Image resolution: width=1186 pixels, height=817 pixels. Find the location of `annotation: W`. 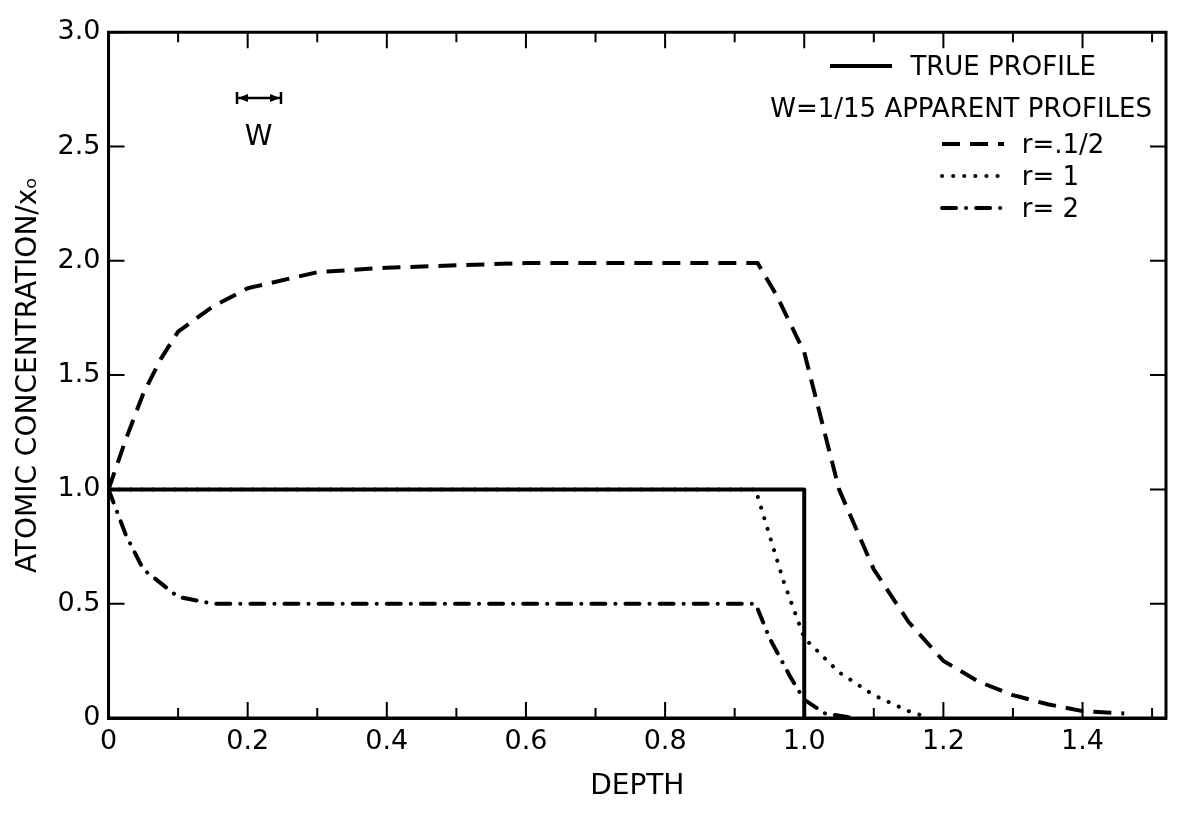

annotation: W is located at coordinates (258, 136).